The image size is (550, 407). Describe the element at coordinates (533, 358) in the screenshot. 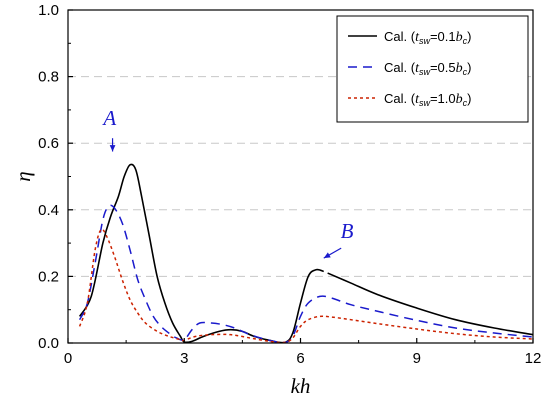

I see `x-tick-label-4: 12` at that location.